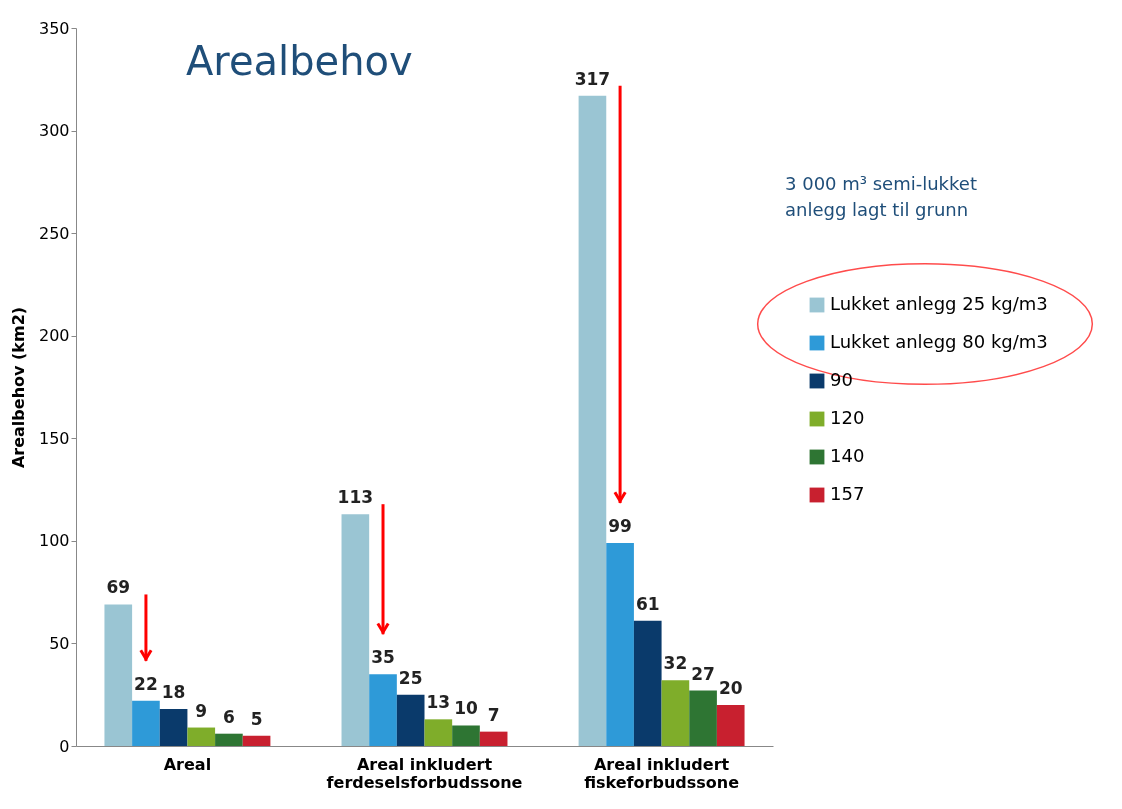 The width and height of the screenshot is (1122, 809). What do you see at coordinates (355, 497) in the screenshot?
I see `data-label: 113` at bounding box center [355, 497].